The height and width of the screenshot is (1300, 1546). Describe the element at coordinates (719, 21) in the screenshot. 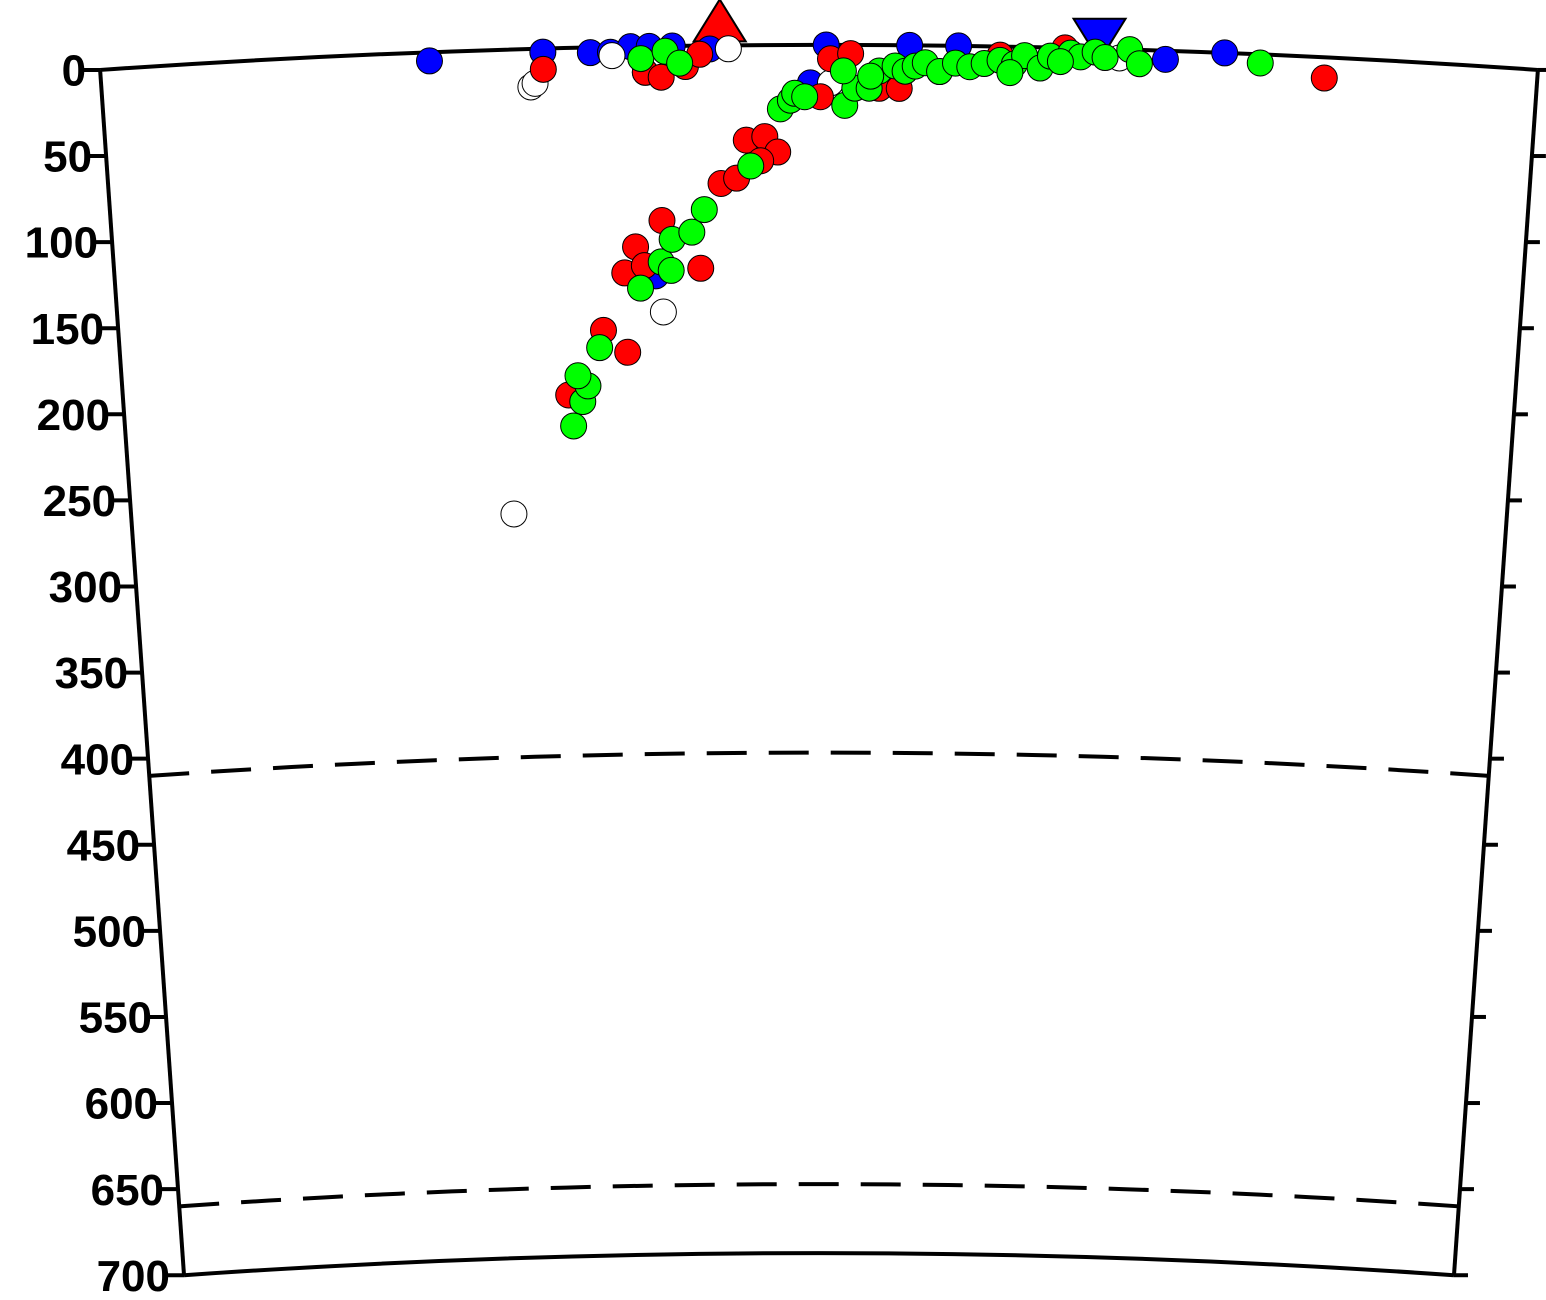

I see `station-marker` at that location.